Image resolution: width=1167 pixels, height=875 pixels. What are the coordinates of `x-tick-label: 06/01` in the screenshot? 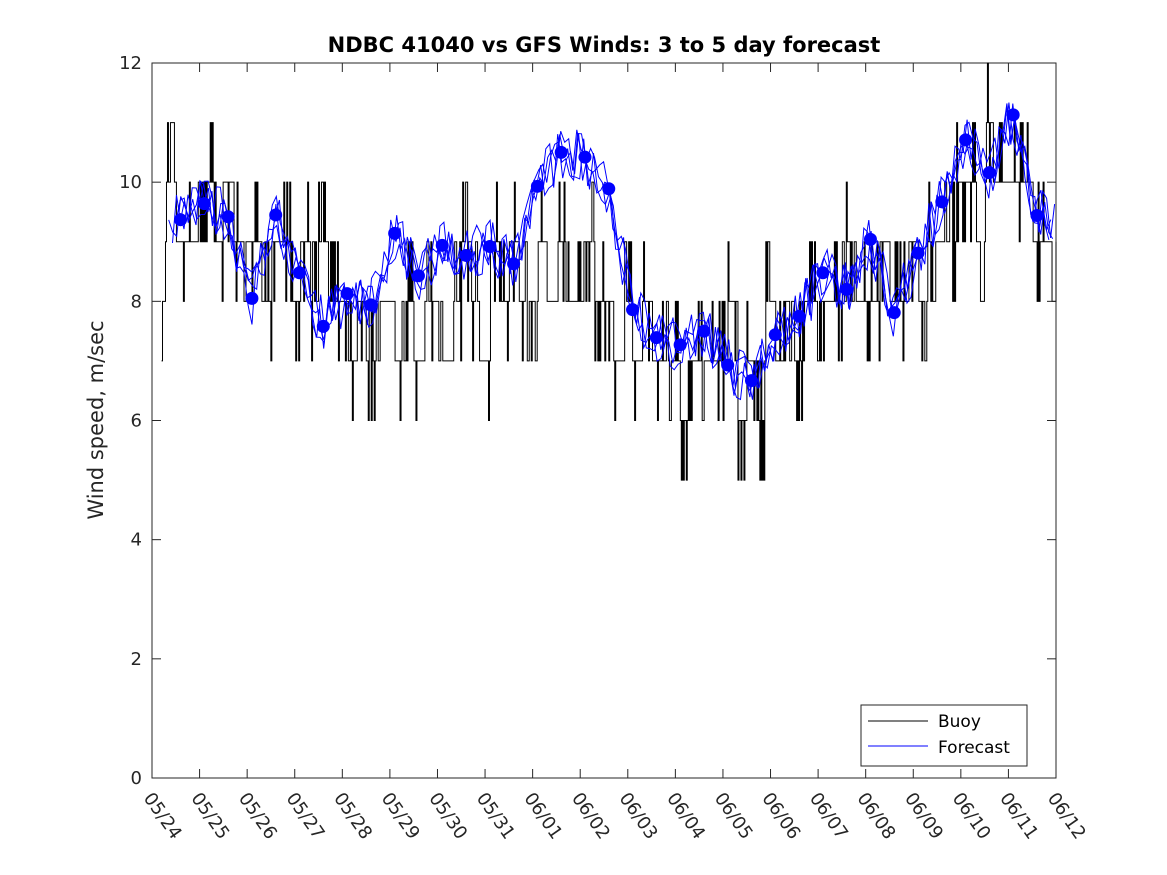 It's located at (543, 816).